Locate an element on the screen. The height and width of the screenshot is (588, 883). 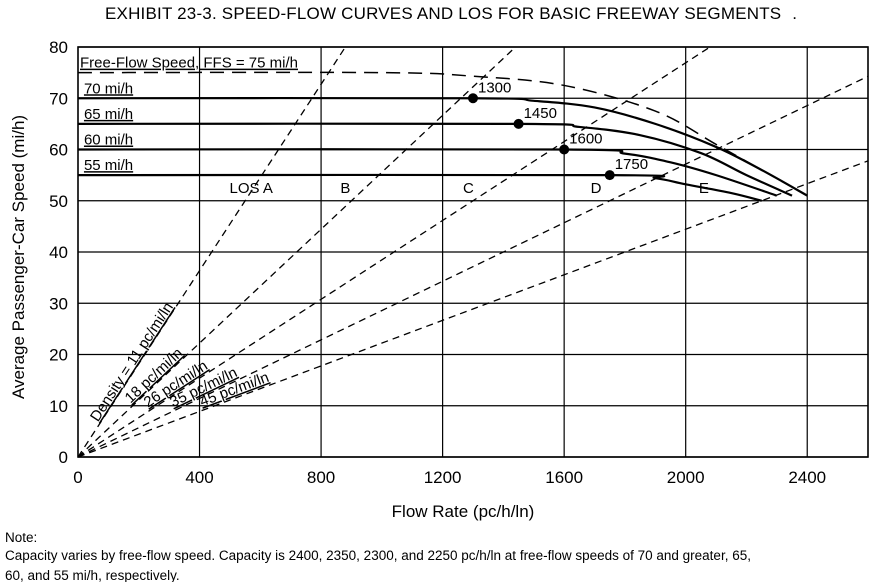
y-tick-label: 70 is located at coordinates (58, 98).